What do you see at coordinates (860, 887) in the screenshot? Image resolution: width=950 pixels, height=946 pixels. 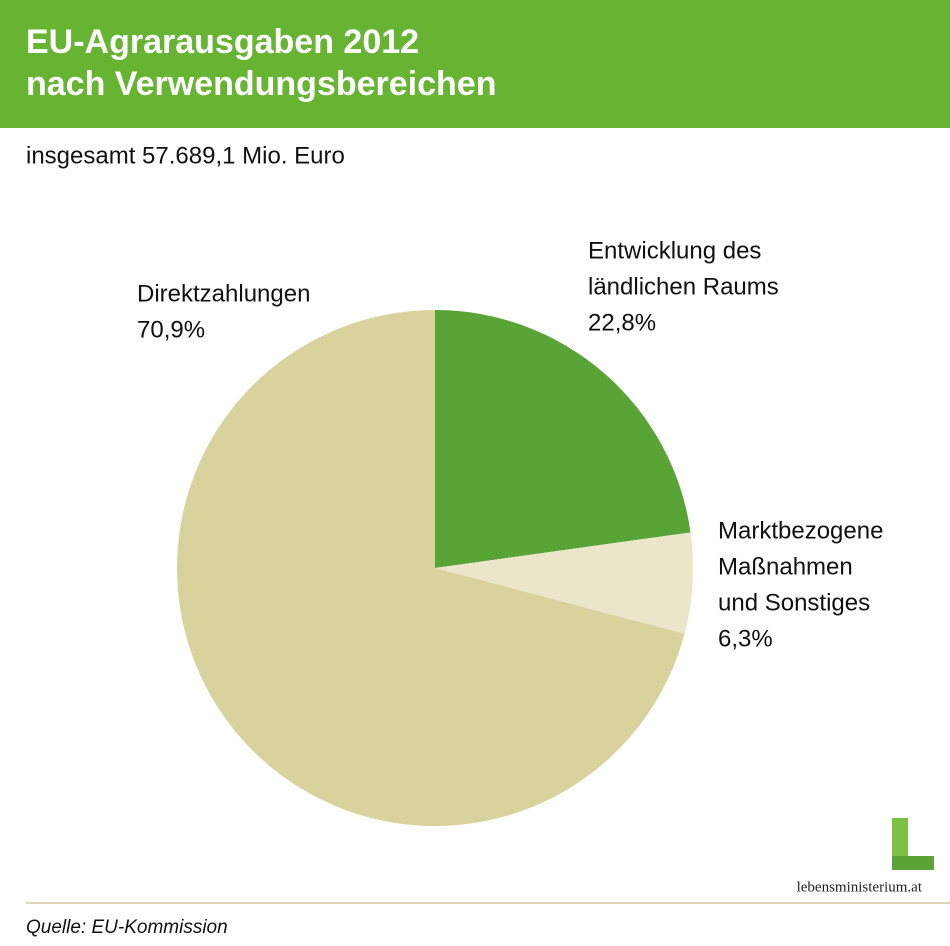 I see `logo-text: lebensministerium.at` at bounding box center [860, 887].